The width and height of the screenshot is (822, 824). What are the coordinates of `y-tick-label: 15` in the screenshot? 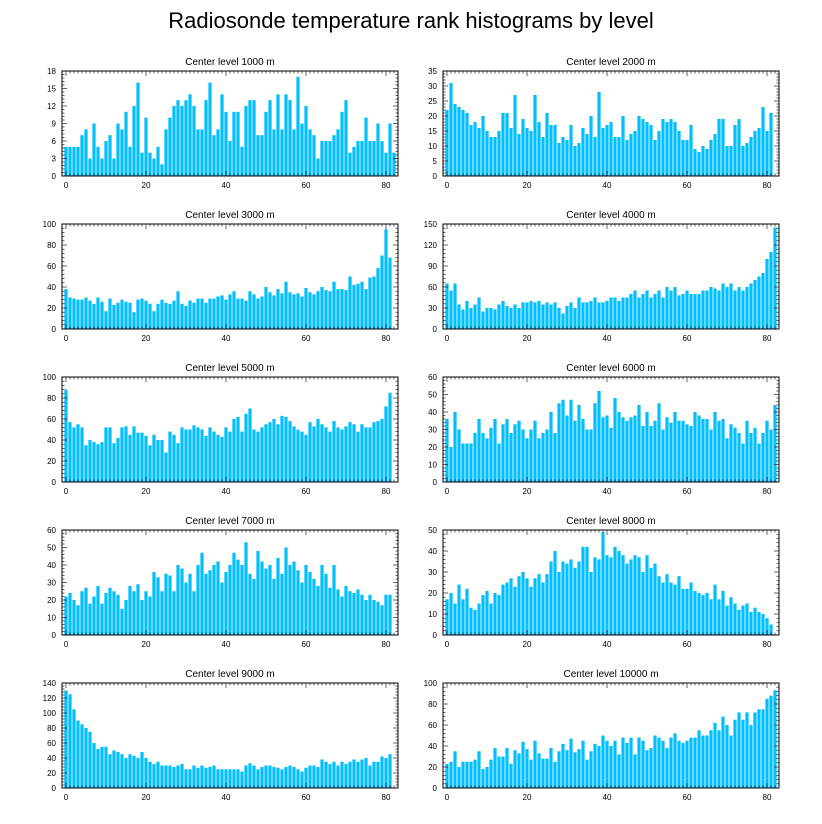 It's located at (432, 131).